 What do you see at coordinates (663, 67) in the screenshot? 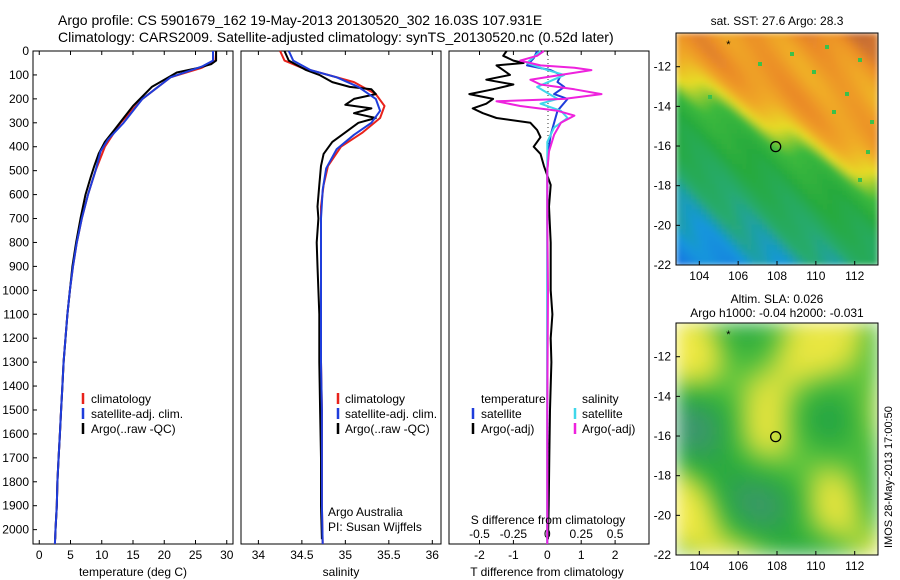
I see `map-y-tick-label: -12` at bounding box center [663, 67].